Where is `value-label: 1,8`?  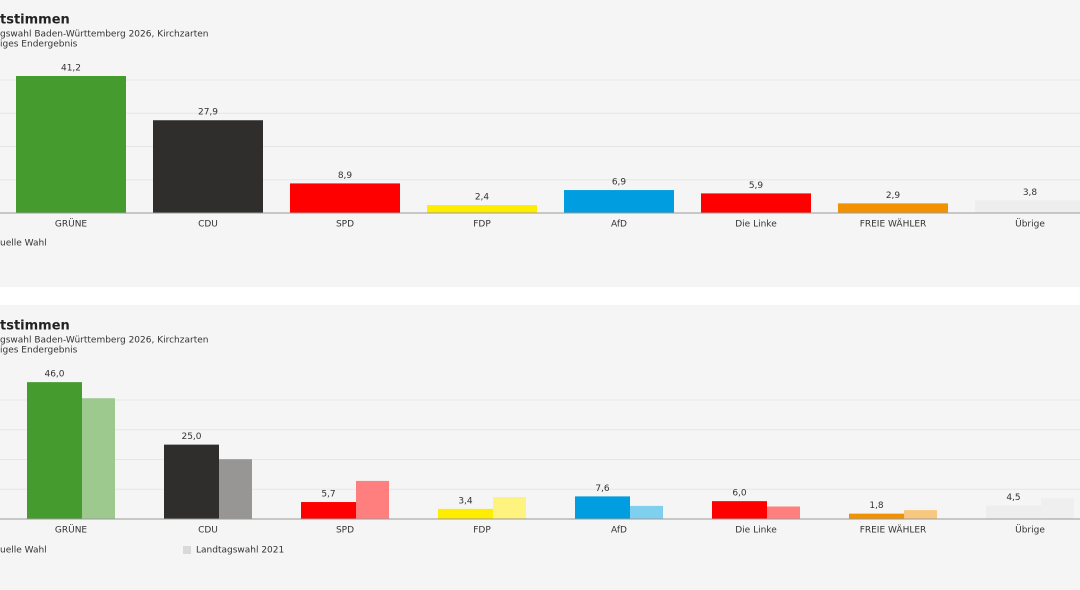
value-label: 1,8 is located at coordinates (876, 506).